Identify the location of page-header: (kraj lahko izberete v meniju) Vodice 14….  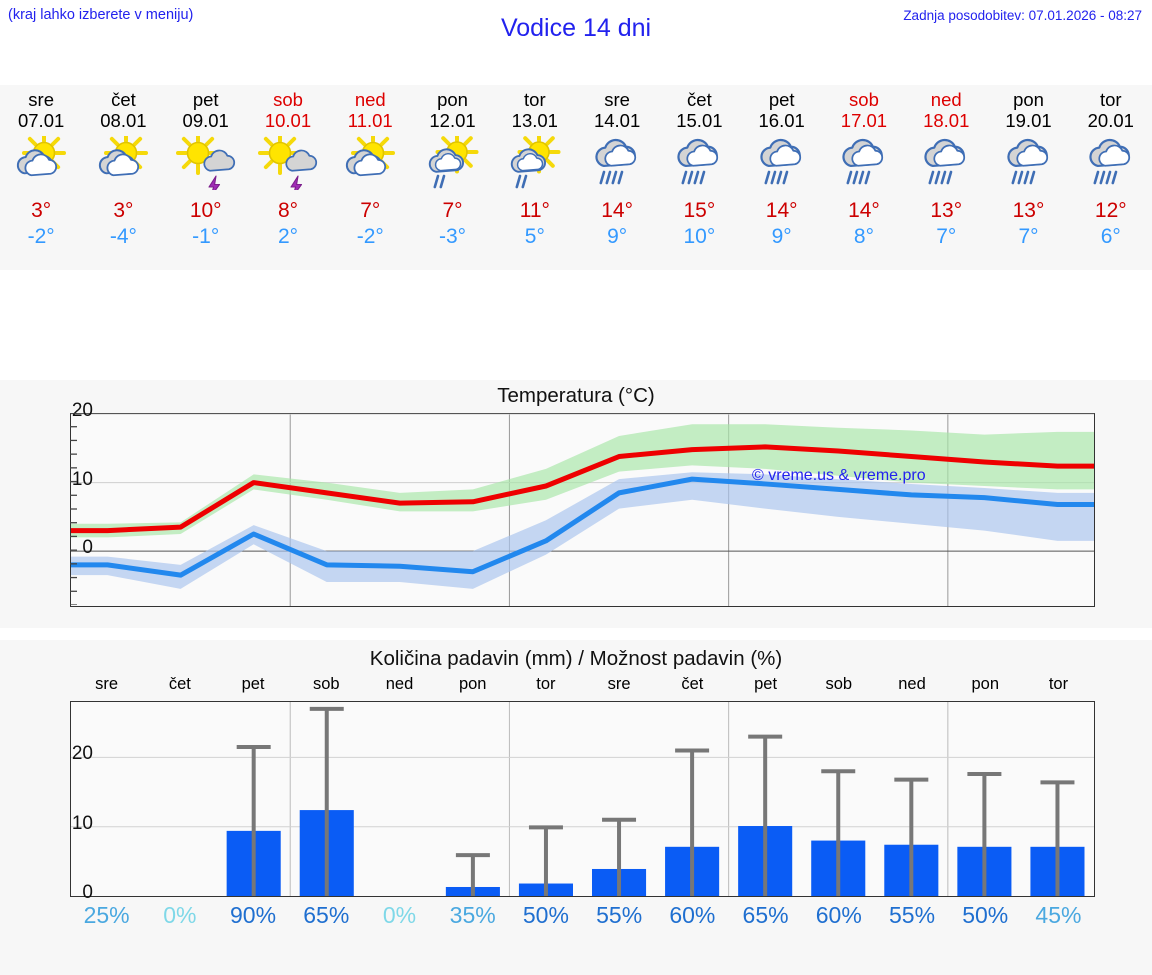
(576, 31).